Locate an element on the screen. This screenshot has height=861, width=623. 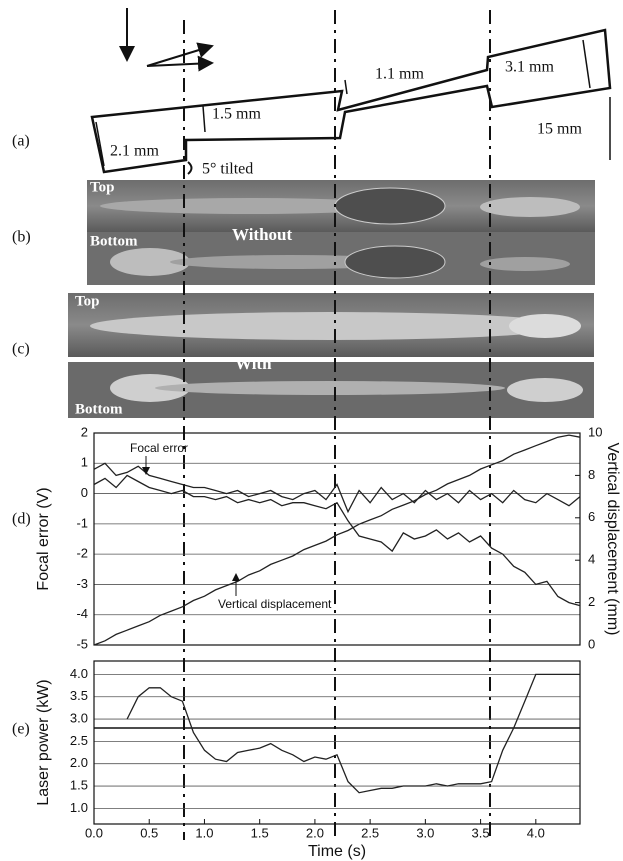
dim-label: 3.1 mm is located at coordinates (529, 67).